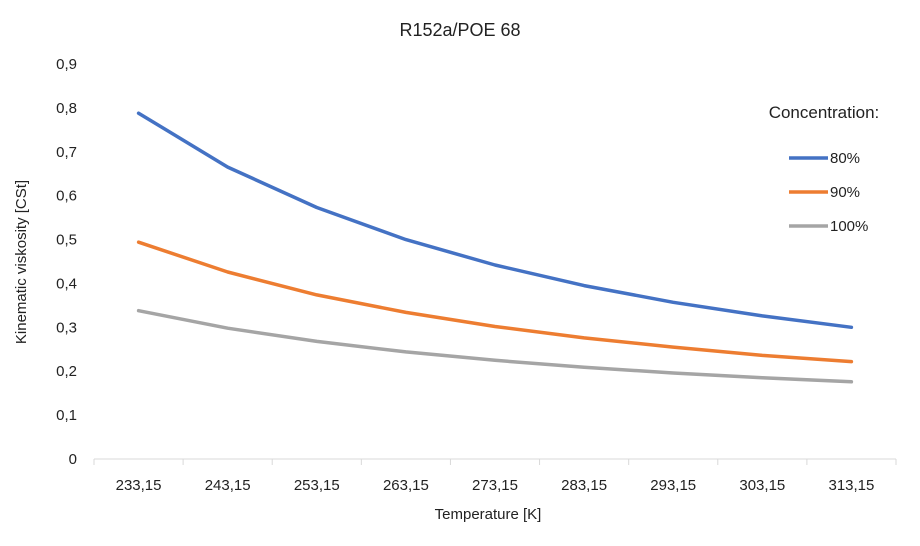  What do you see at coordinates (488, 514) in the screenshot?
I see `x-axis-title: Temperature [K]` at bounding box center [488, 514].